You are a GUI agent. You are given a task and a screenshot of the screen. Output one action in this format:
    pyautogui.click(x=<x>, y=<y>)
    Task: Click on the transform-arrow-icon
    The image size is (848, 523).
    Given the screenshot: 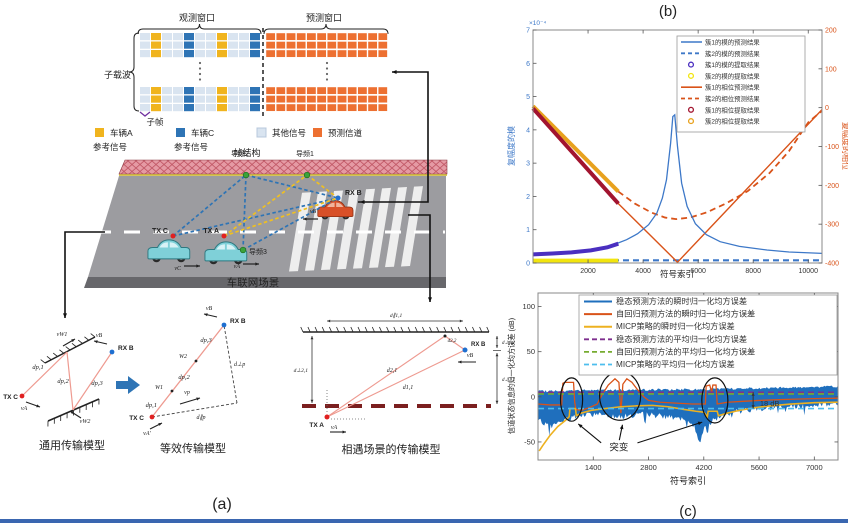 What is the action you would take?
    pyautogui.click(x=128, y=385)
    